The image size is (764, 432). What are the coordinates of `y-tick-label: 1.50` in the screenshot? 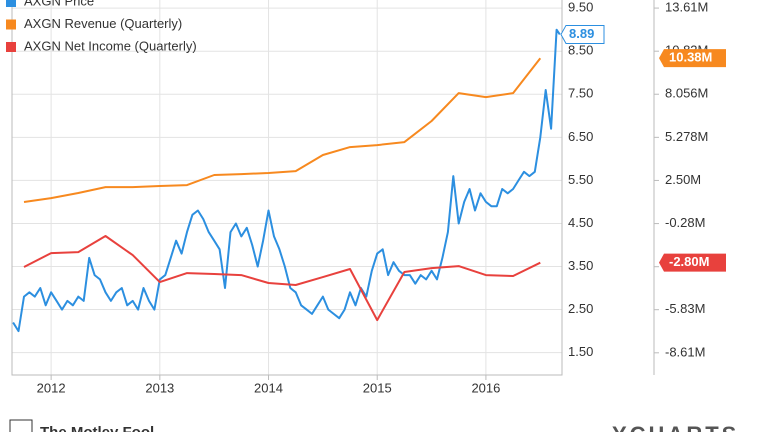 It's located at (580, 351).